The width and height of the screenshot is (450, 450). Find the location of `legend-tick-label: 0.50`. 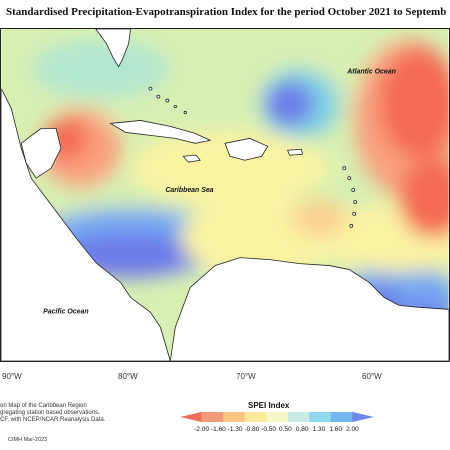

legend-tick-label: 0.50 is located at coordinates (285, 429).